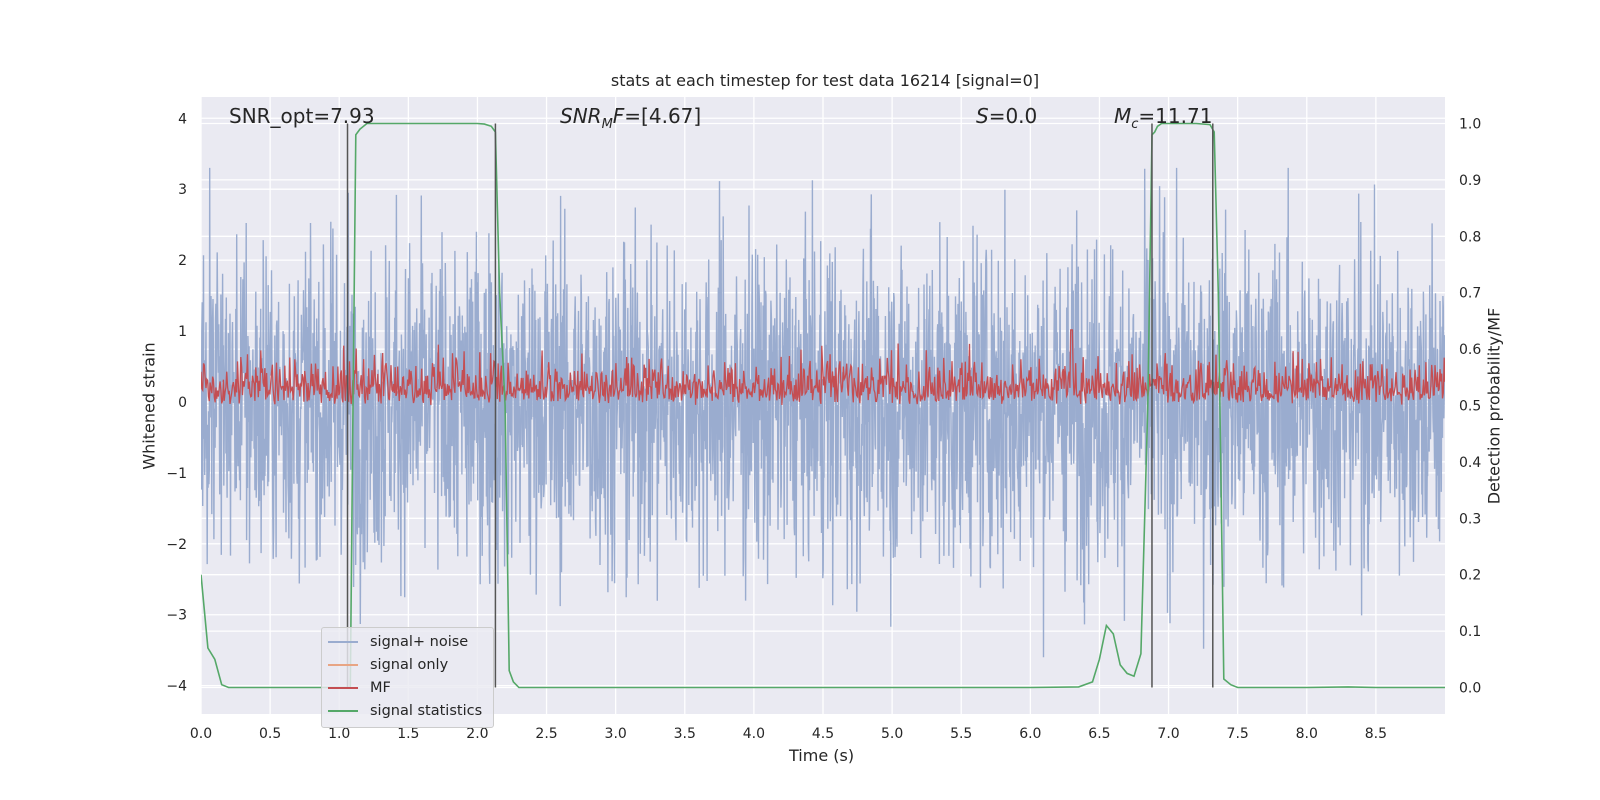 The image size is (1600, 800). What do you see at coordinates (426, 711) in the screenshot?
I see `legend-label-signal-statistics: signal statistics` at bounding box center [426, 711].